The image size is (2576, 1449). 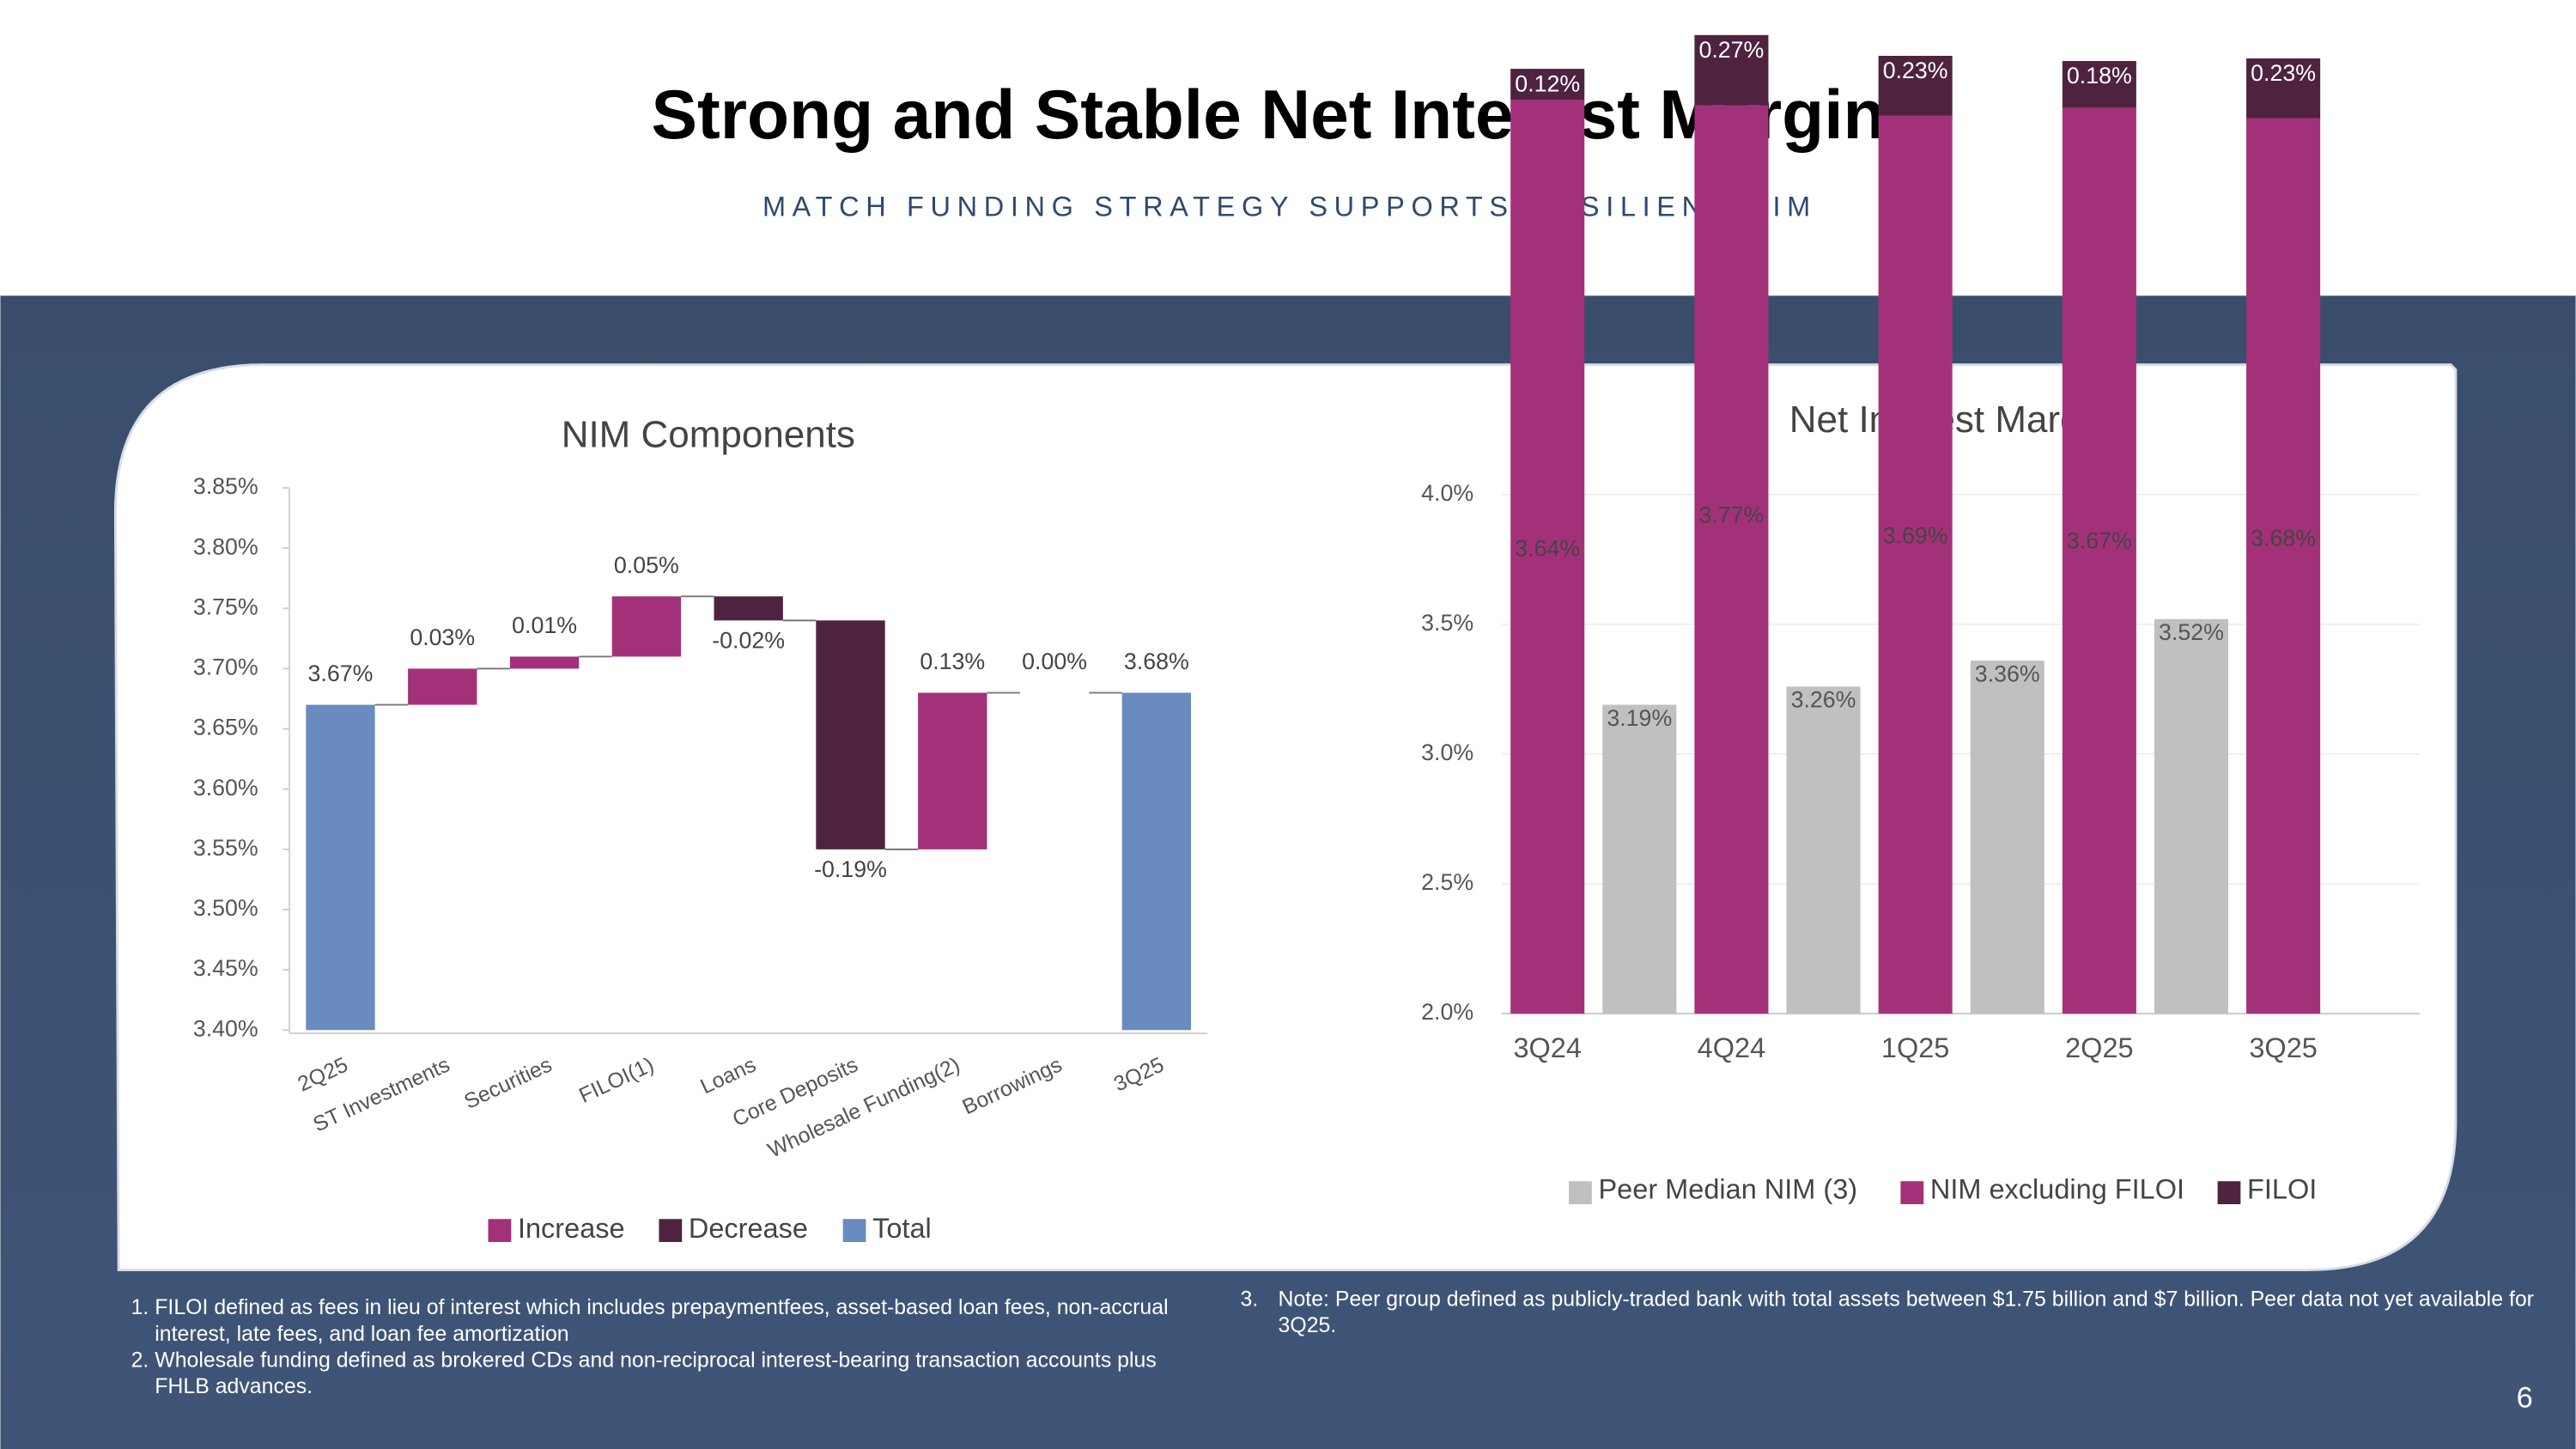 I want to click on y-tick-label: 3.50%, so click(x=226, y=908).